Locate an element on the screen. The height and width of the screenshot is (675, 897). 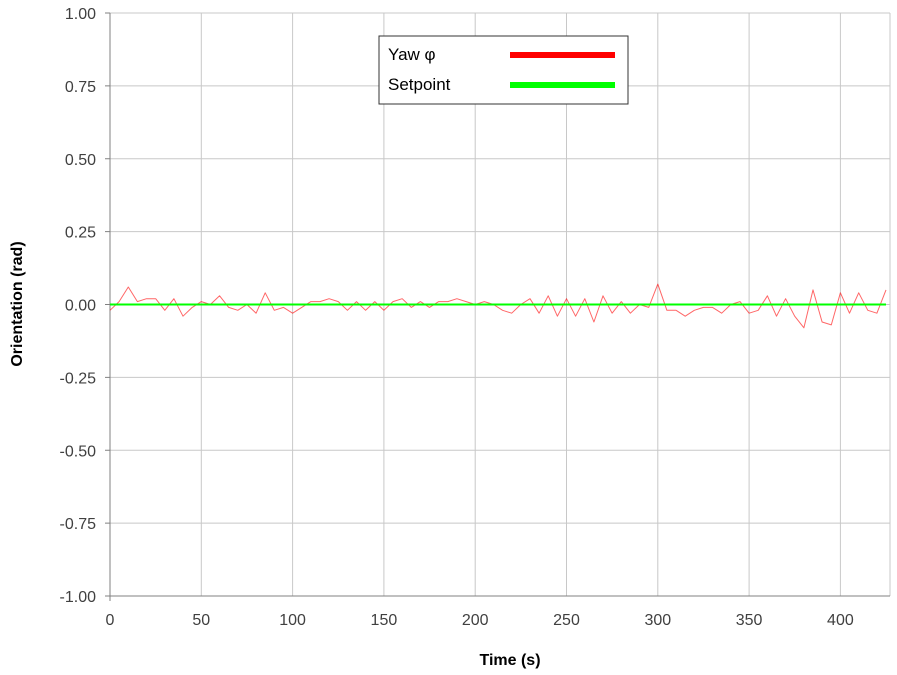
y-tick-label: -0.75 is located at coordinates (78, 524).